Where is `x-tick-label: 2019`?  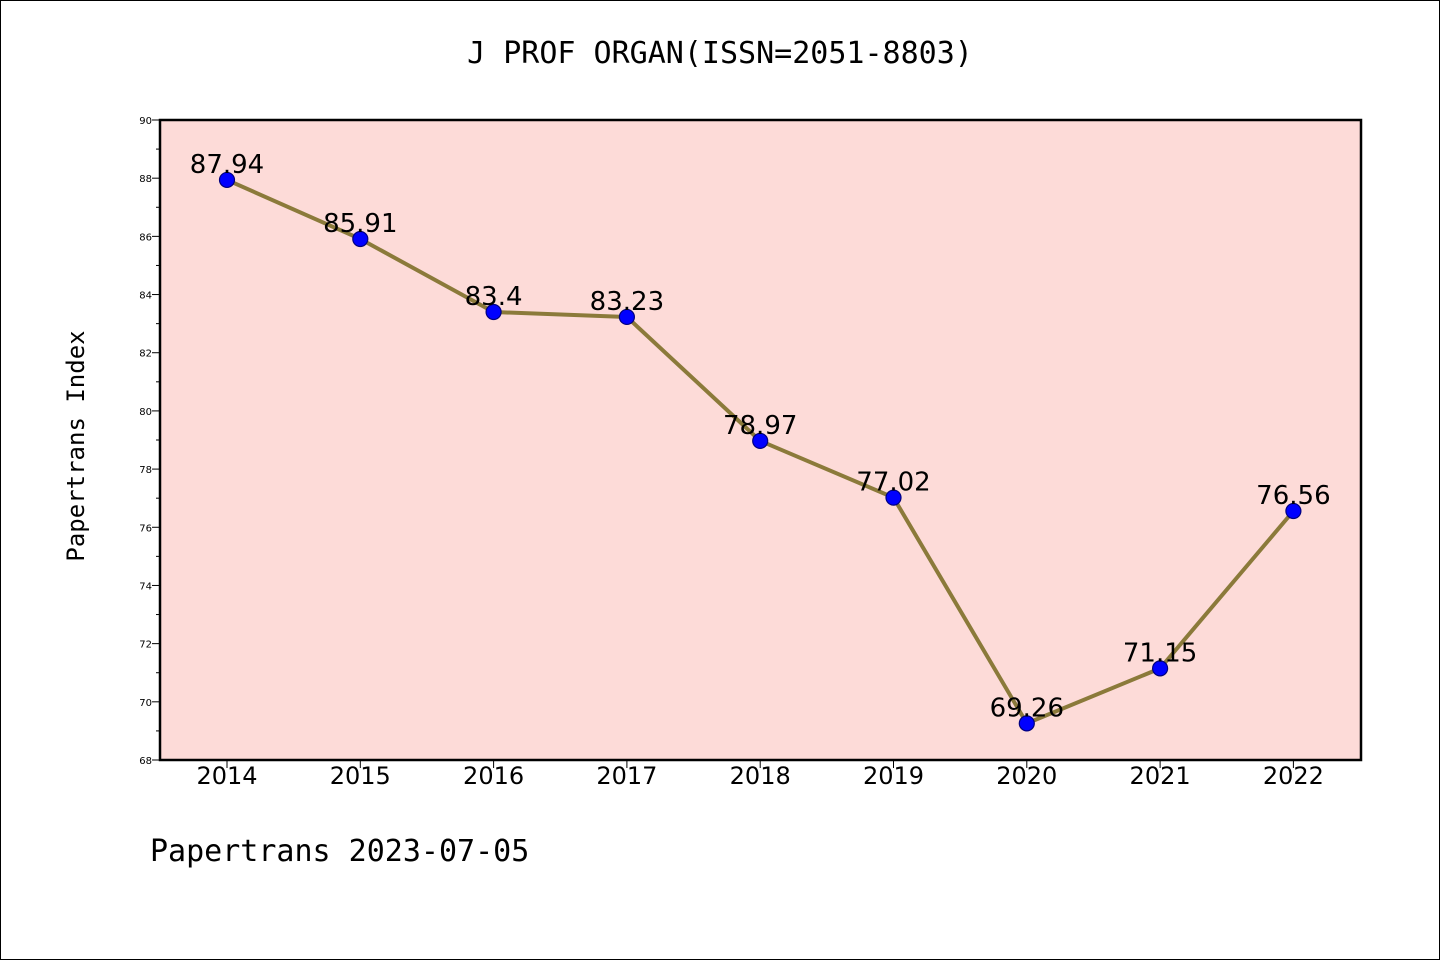
x-tick-label: 2019 is located at coordinates (893, 776).